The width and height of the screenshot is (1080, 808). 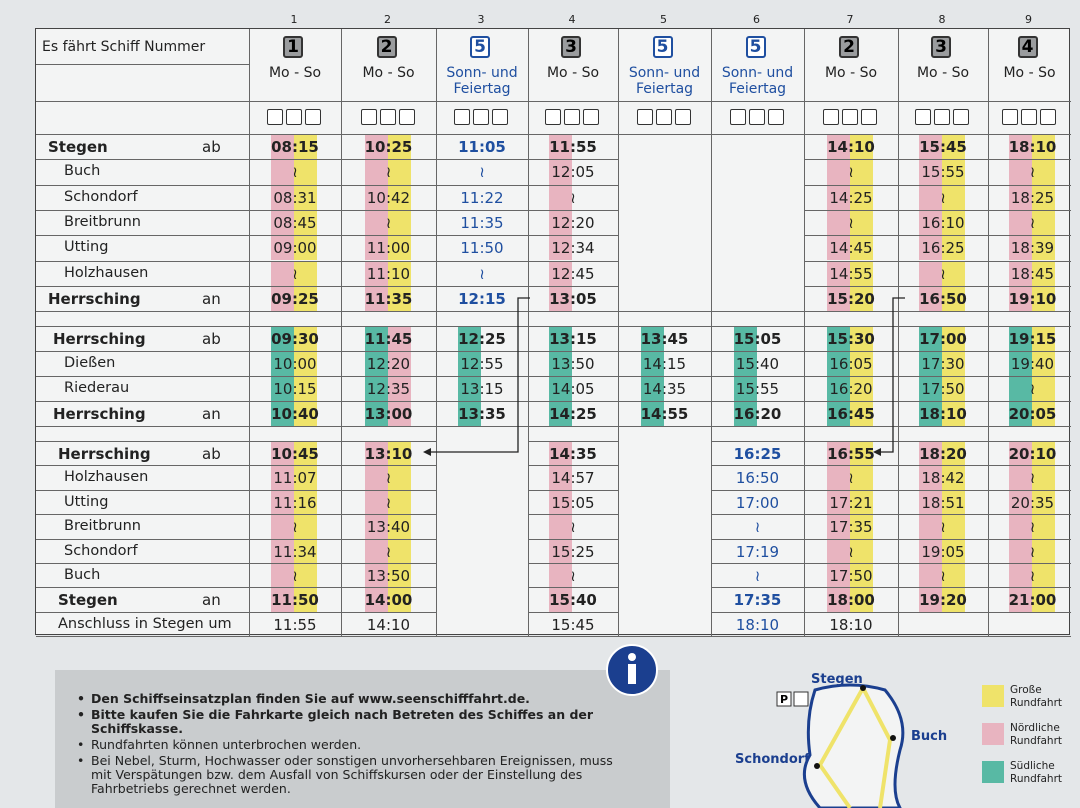 I want to click on departure-time: 15:55, so click(x=757, y=389).